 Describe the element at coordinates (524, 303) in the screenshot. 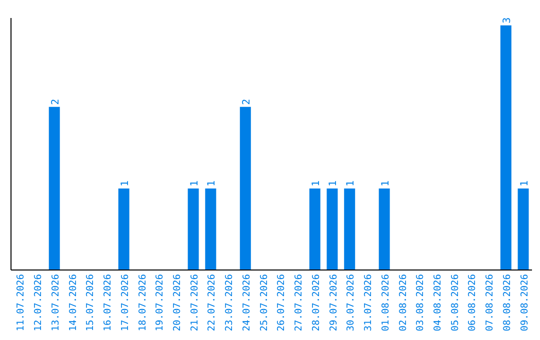

I see `x-tick-label: 09.08.2026` at that location.